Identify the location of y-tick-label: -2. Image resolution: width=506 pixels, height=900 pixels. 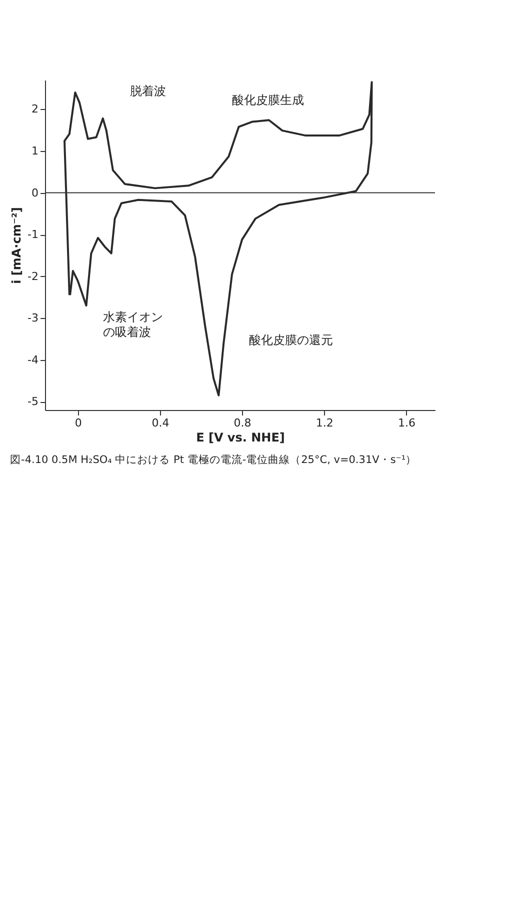
(33, 276).